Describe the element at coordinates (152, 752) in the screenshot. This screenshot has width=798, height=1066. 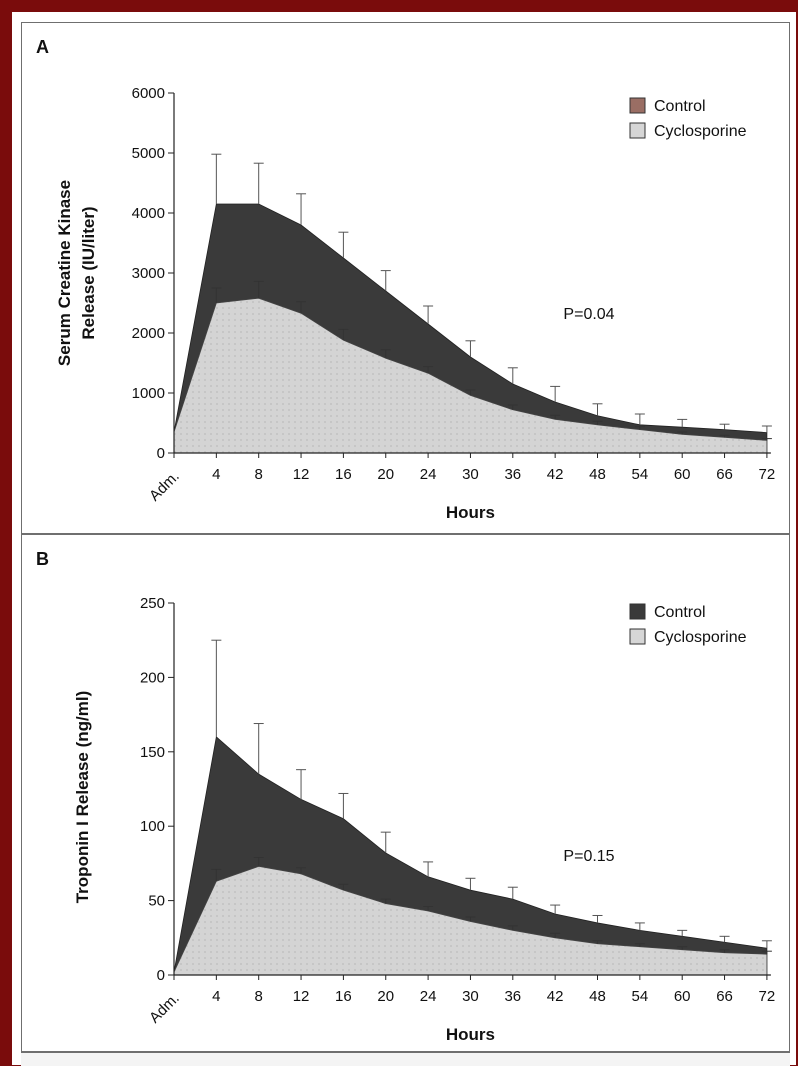
I see `y-tick-label: 150` at that location.